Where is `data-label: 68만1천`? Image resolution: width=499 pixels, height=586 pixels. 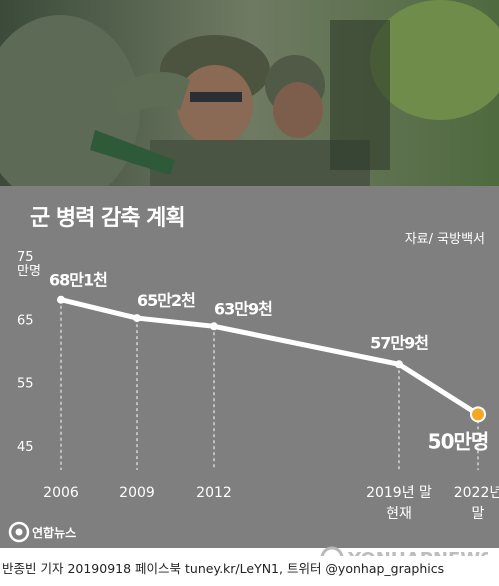
data-label: 68만1천 is located at coordinates (78, 280).